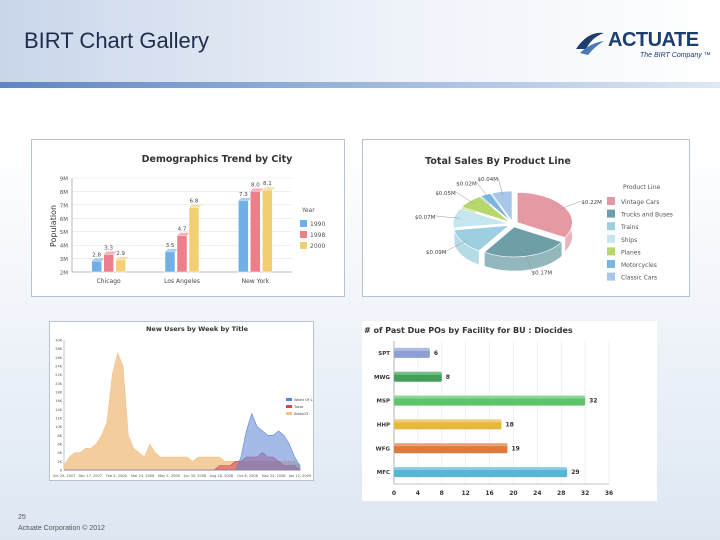 The width and height of the screenshot is (720, 540). Describe the element at coordinates (58, 384) in the screenshot. I see `y-tick-label: 20K` at that location.